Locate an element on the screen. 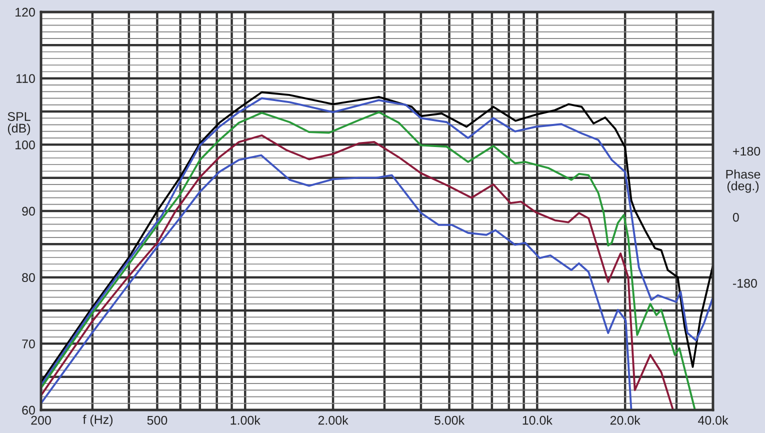 The height and width of the screenshot is (433, 765). y2-axis-title: Phase (deg.) is located at coordinates (743, 181).